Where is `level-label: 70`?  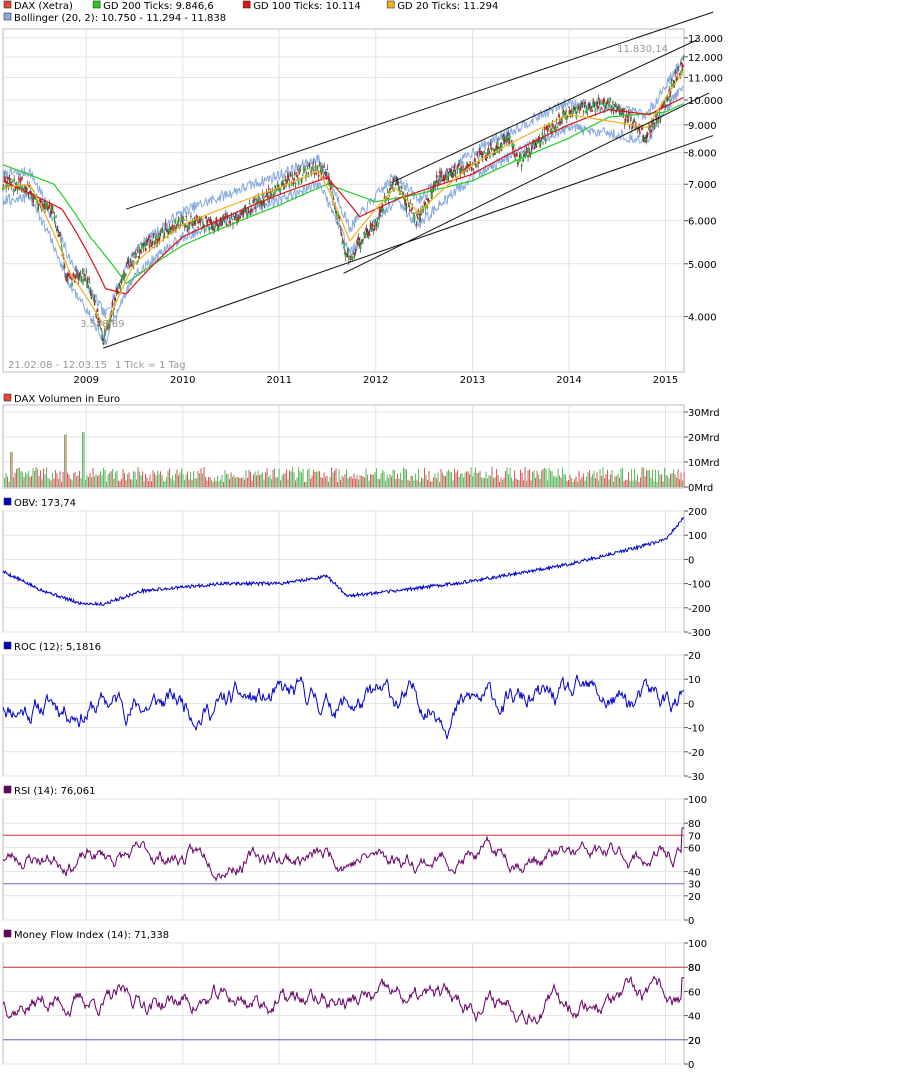
level-label: 70 is located at coordinates (694, 836).